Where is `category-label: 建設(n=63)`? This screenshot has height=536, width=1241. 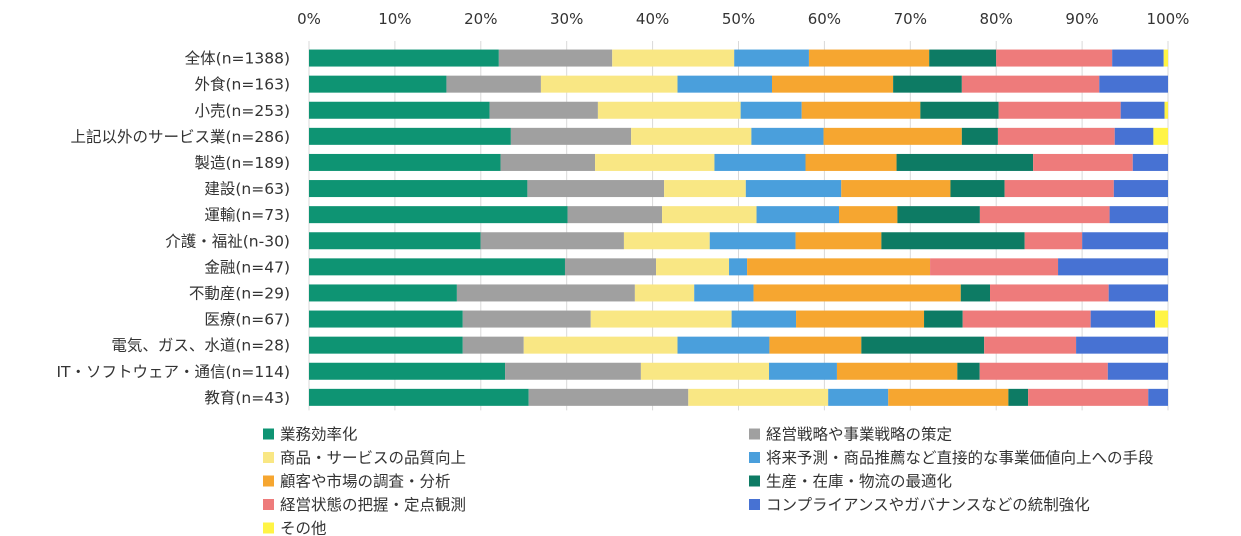 category-label: 建設(n=63) is located at coordinates (247, 189).